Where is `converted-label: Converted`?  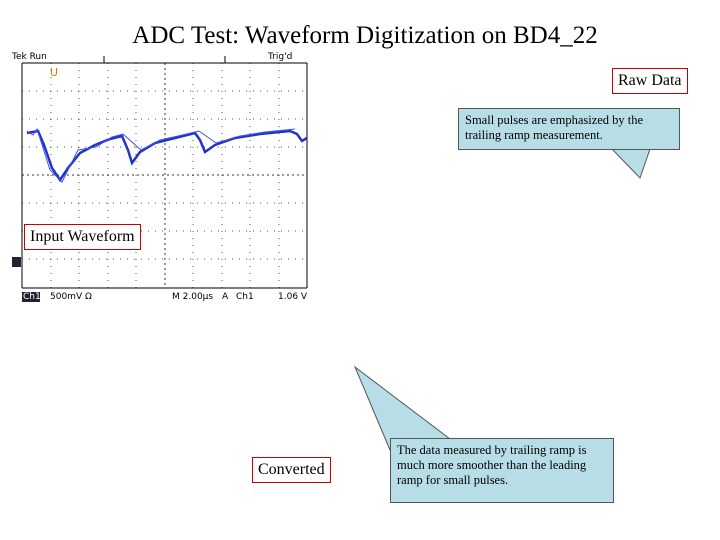 converted-label: Converted is located at coordinates (291, 470).